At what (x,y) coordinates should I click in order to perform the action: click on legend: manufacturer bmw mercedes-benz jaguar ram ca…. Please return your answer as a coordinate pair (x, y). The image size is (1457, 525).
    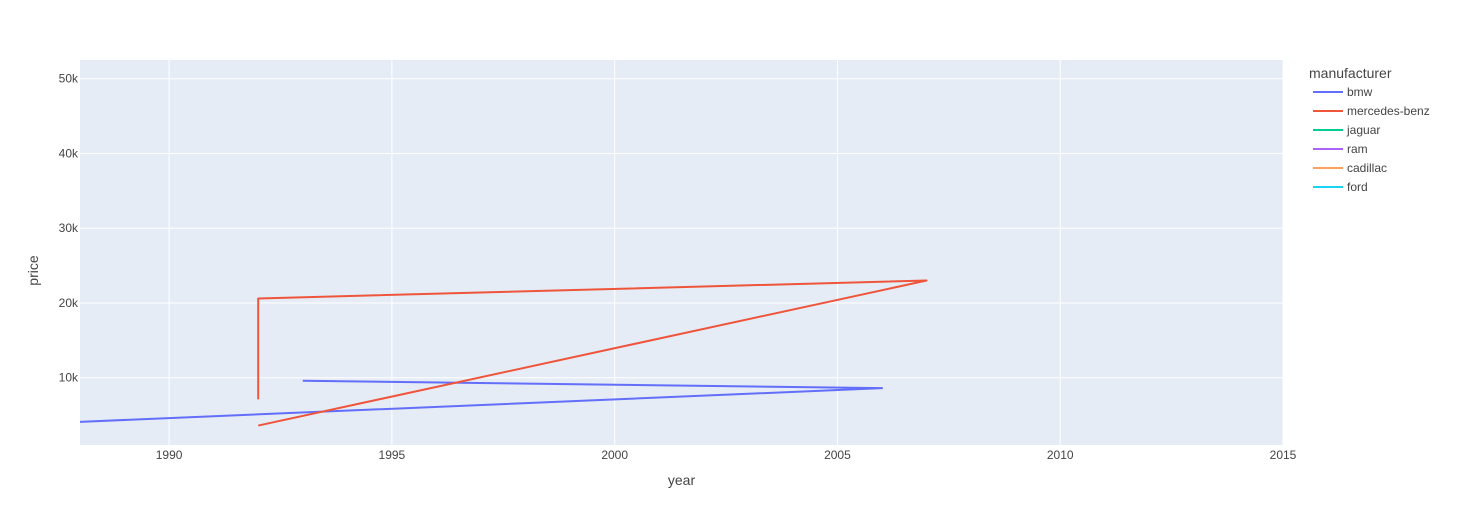
    Looking at the image, I should click on (1369, 129).